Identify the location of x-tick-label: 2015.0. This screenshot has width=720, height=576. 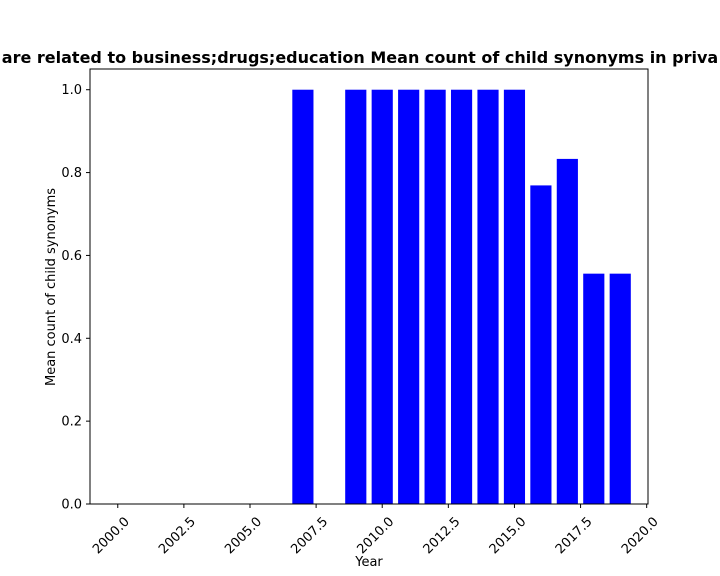
(508, 535).